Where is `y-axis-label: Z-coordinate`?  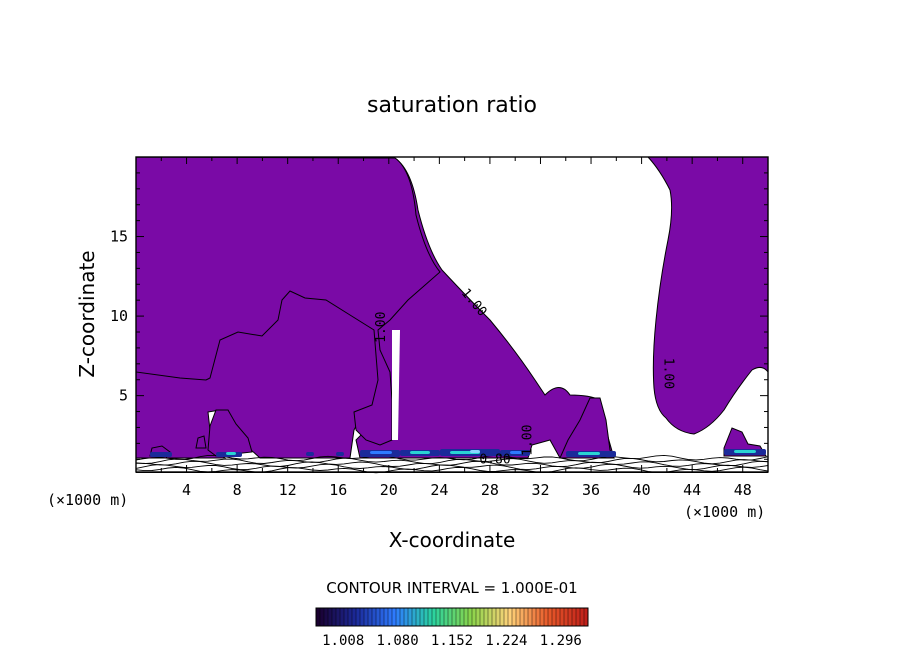
y-axis-label: Z-coordinate is located at coordinates (87, 313).